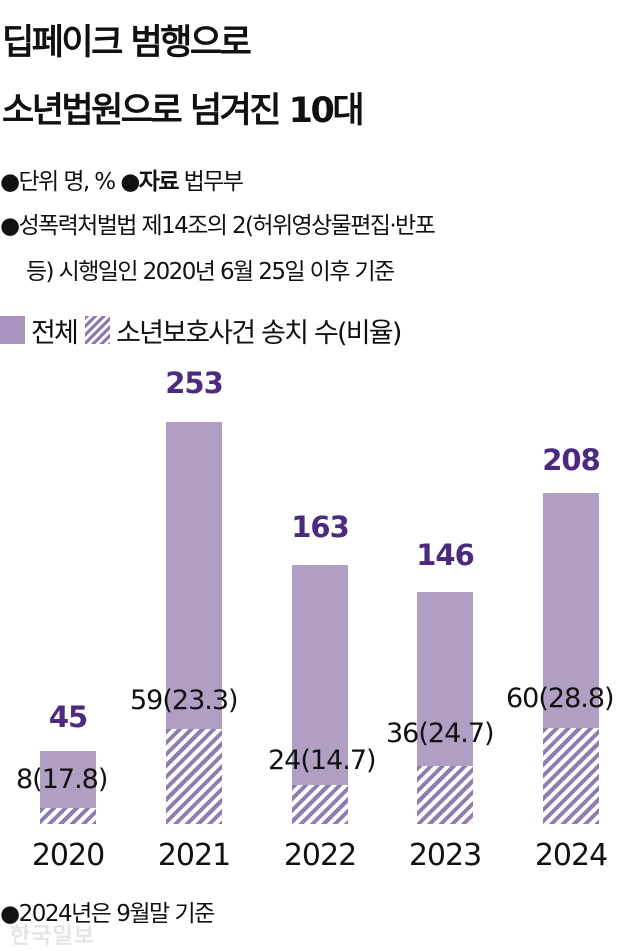 The image size is (640, 951). I want to click on unit-source-note: ●단위 명, % ●자료 법무부, so click(122, 179).